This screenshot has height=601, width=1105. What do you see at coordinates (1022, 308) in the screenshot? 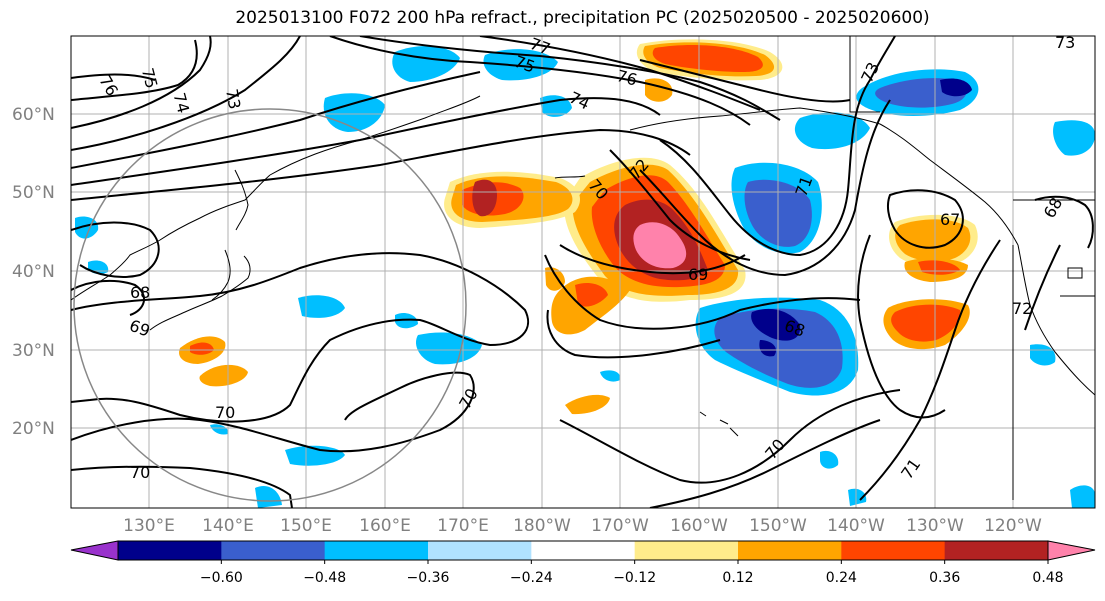
I see `contour-label: 72` at bounding box center [1022, 308].